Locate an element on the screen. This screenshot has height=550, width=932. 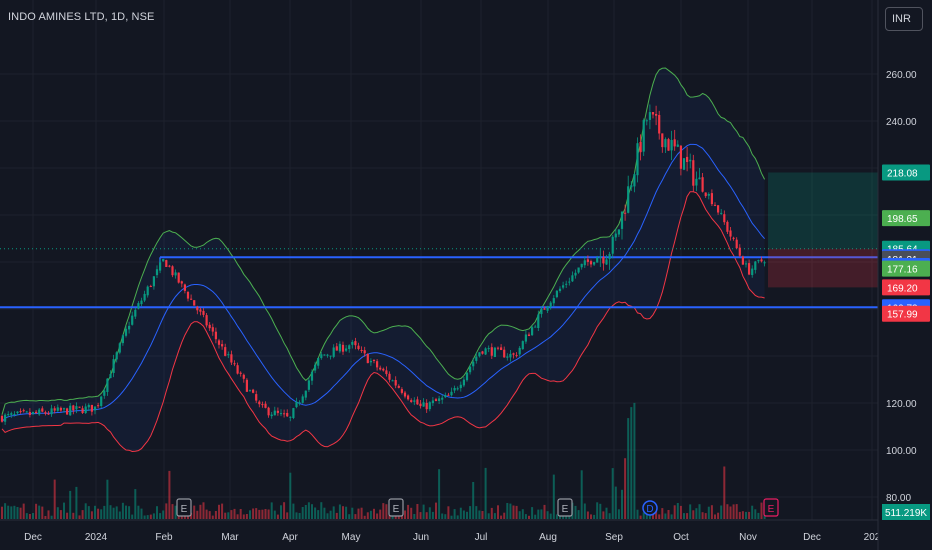
loss-zone is located at coordinates (823, 268).